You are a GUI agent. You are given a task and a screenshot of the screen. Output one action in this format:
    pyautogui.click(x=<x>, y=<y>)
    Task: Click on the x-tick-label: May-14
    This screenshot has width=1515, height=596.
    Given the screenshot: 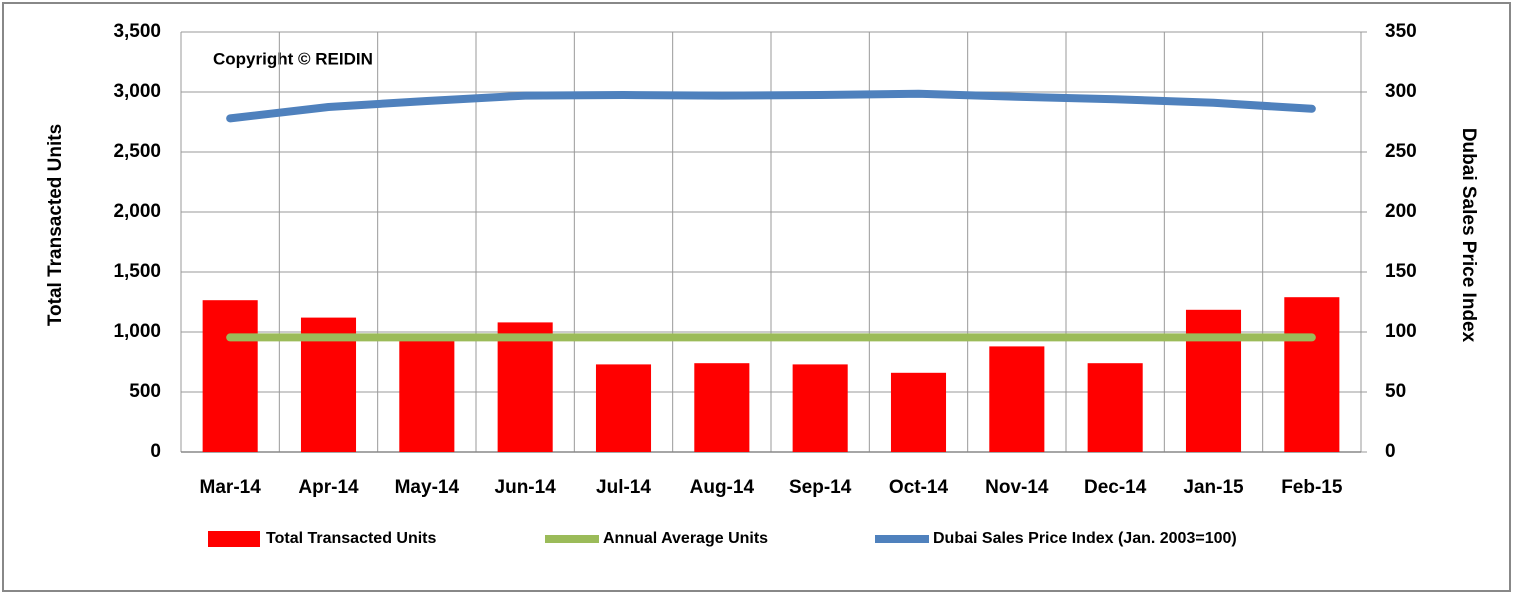 What is the action you would take?
    pyautogui.click(x=427, y=487)
    